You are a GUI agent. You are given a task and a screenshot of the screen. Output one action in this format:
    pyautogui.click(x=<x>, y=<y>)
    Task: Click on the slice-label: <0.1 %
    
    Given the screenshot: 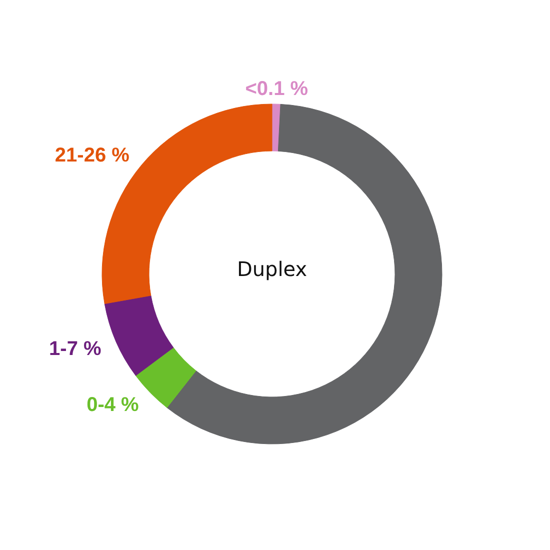 What is the action you would take?
    pyautogui.click(x=276, y=89)
    